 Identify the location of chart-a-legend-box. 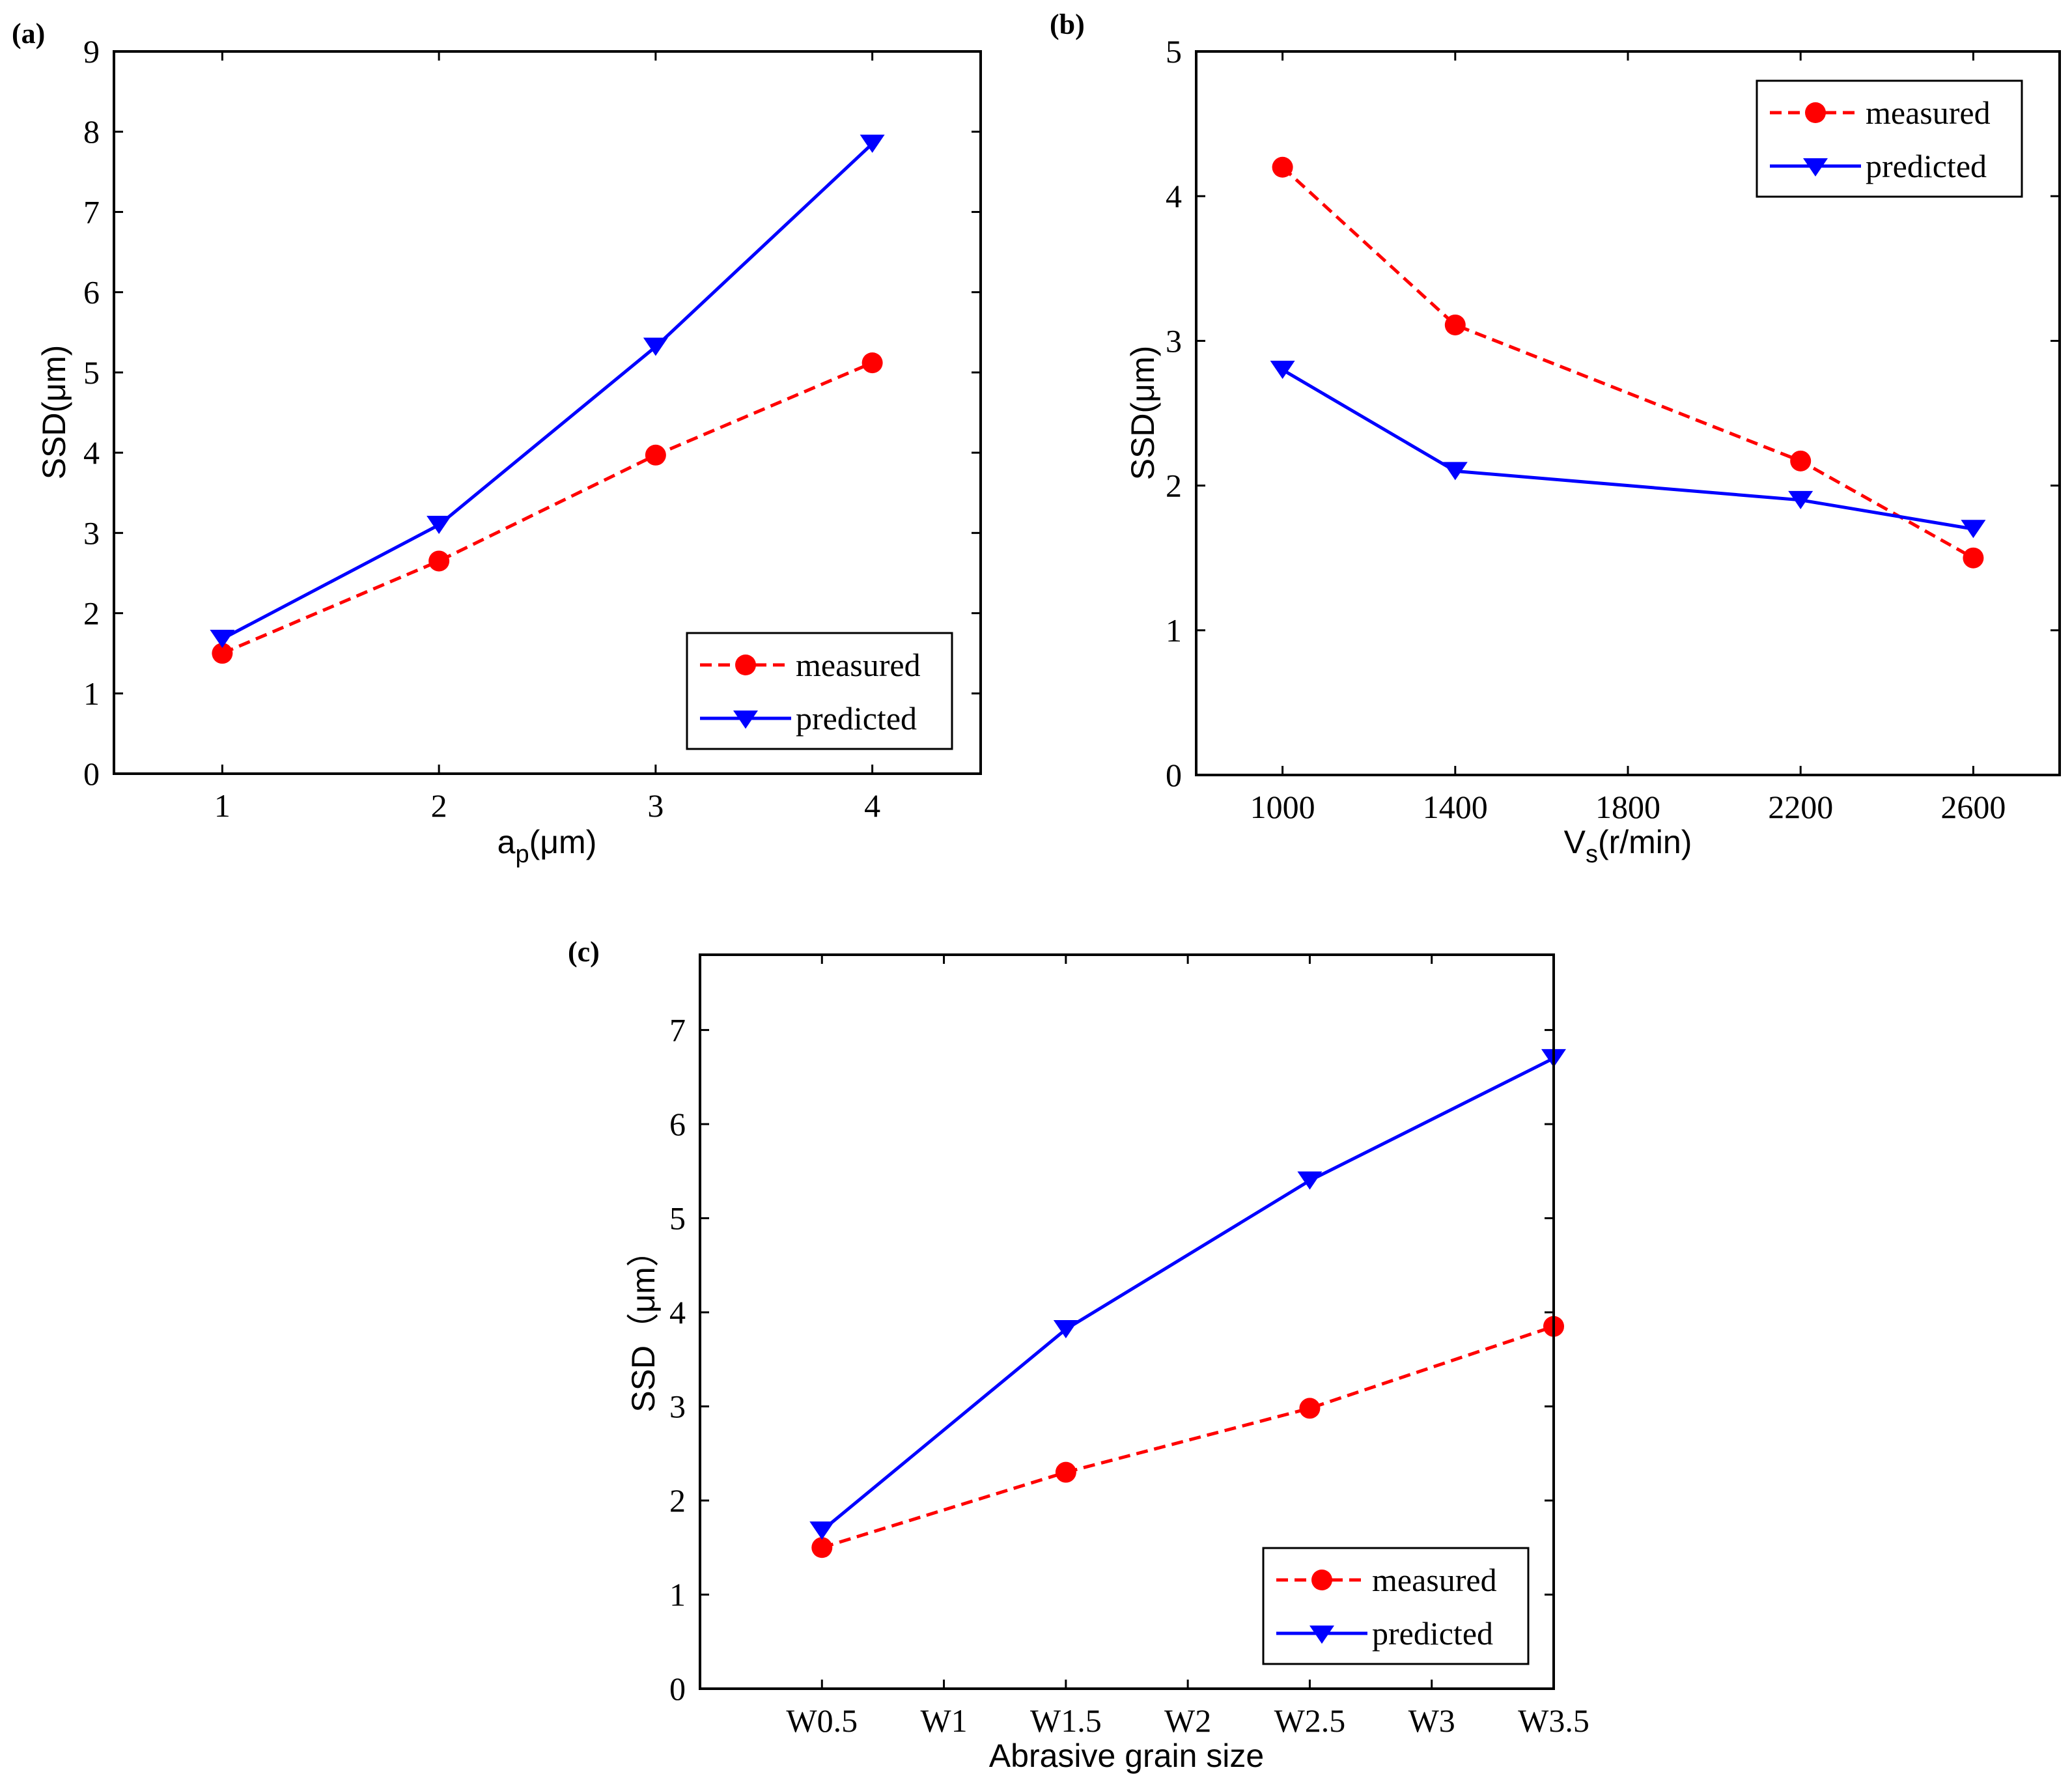
(819, 691).